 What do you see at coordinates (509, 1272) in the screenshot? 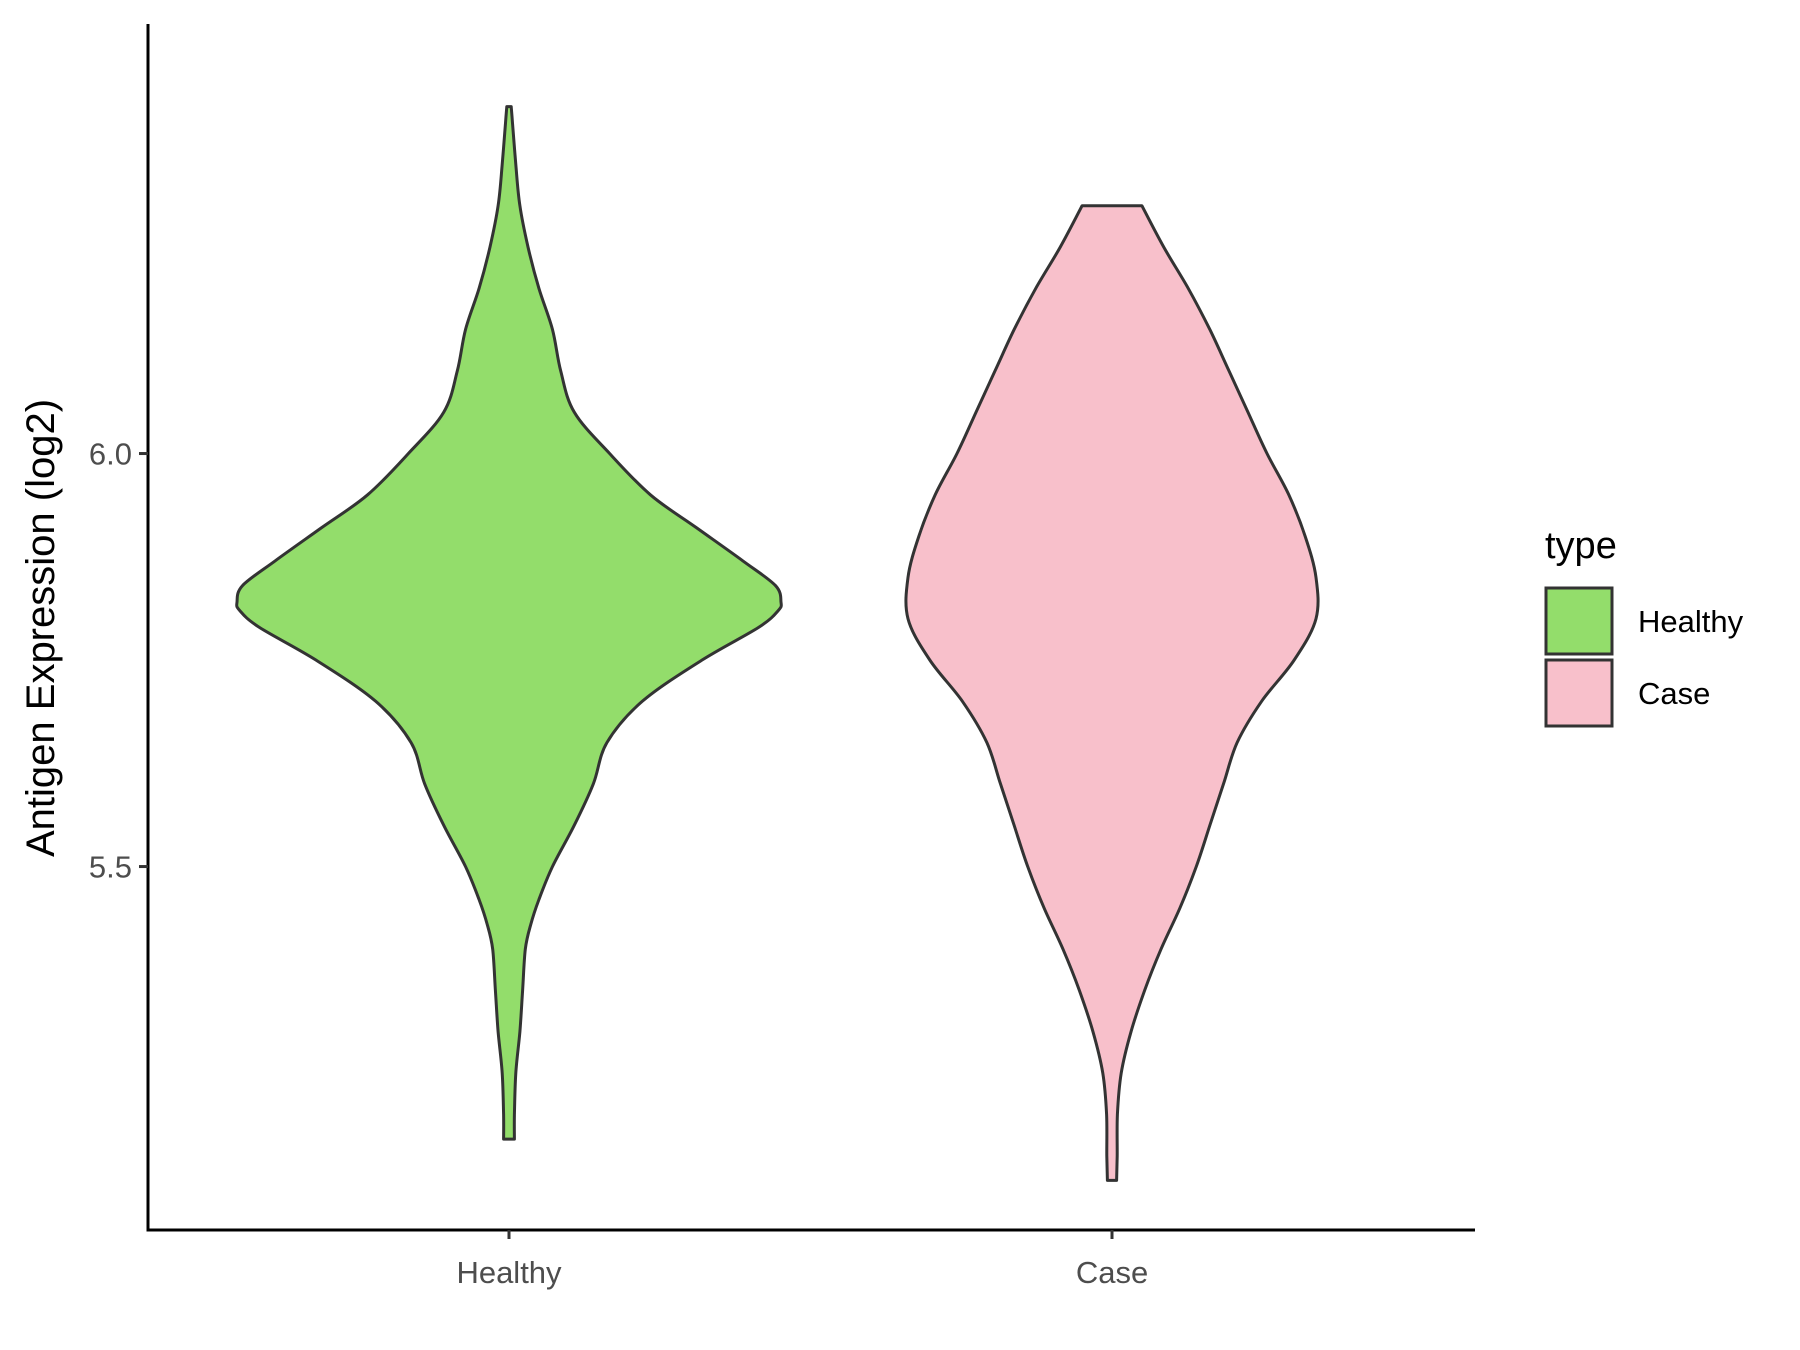
I see `x-tick-label-healthy: Healthy` at bounding box center [509, 1272].